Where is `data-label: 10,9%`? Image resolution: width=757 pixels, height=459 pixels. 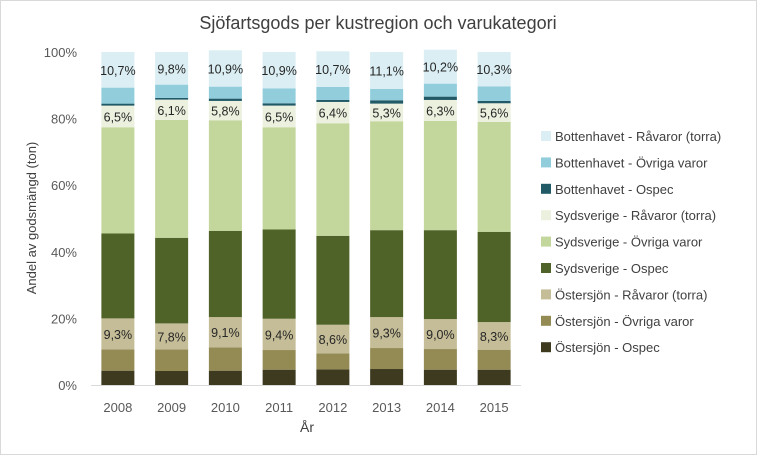
data-label: 10,9% is located at coordinates (278, 71).